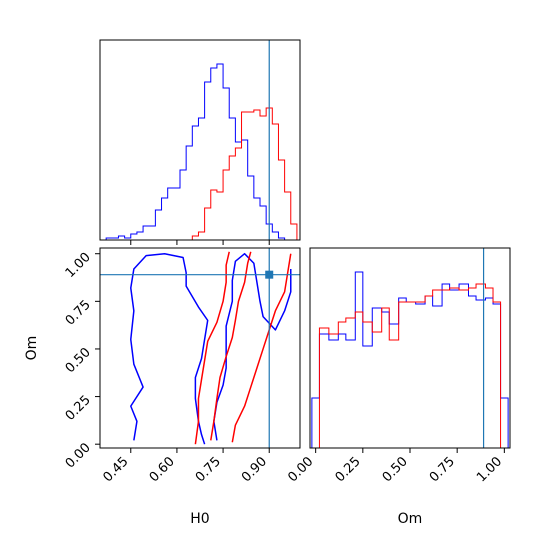 Image resolution: width=550 pixels, height=550 pixels. I want to click on hist-H0-series_a-histogram, so click(193, 151).